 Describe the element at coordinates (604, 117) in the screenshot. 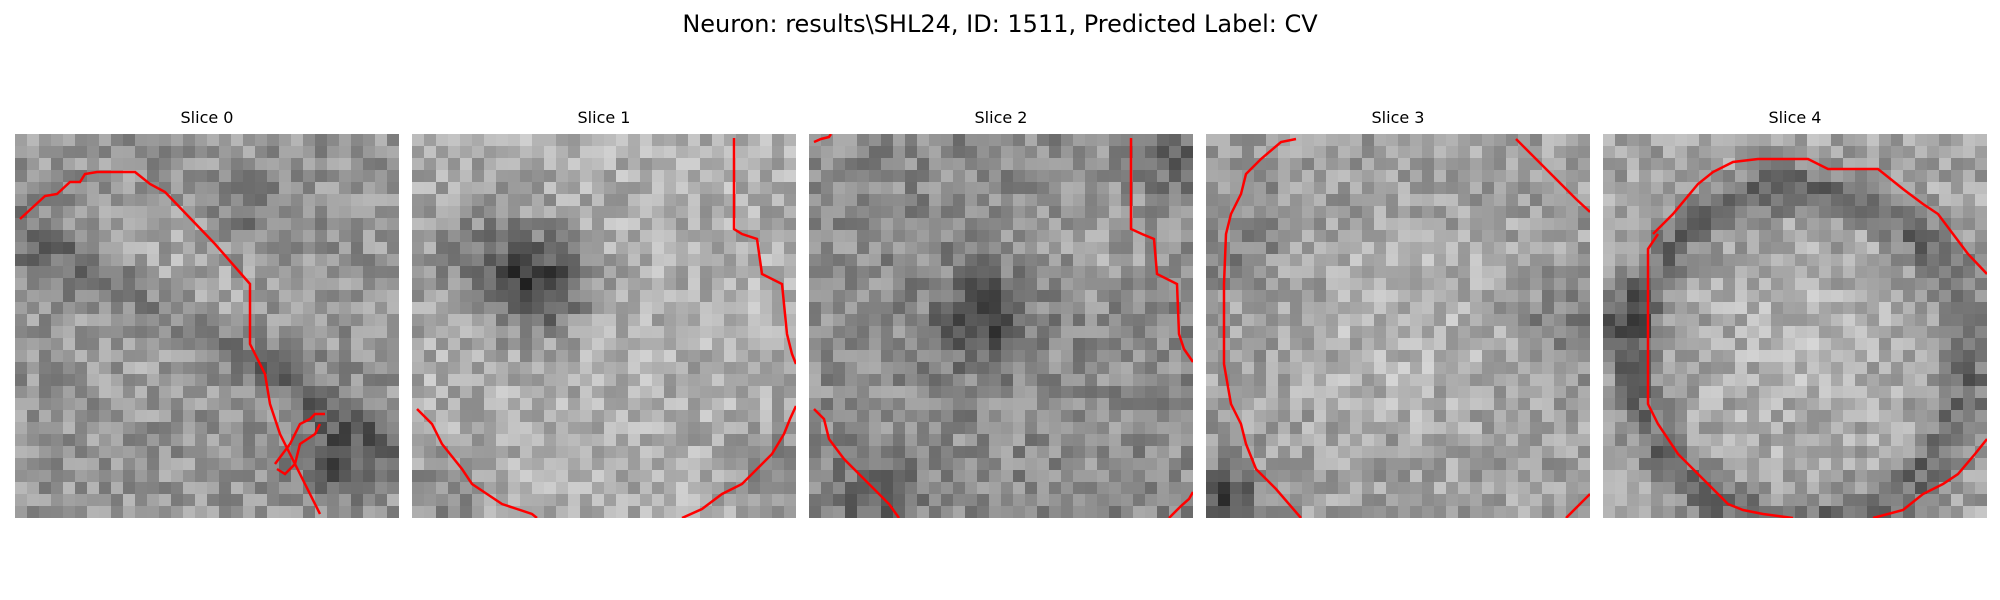

I see `slice-title: Slice 1` at that location.